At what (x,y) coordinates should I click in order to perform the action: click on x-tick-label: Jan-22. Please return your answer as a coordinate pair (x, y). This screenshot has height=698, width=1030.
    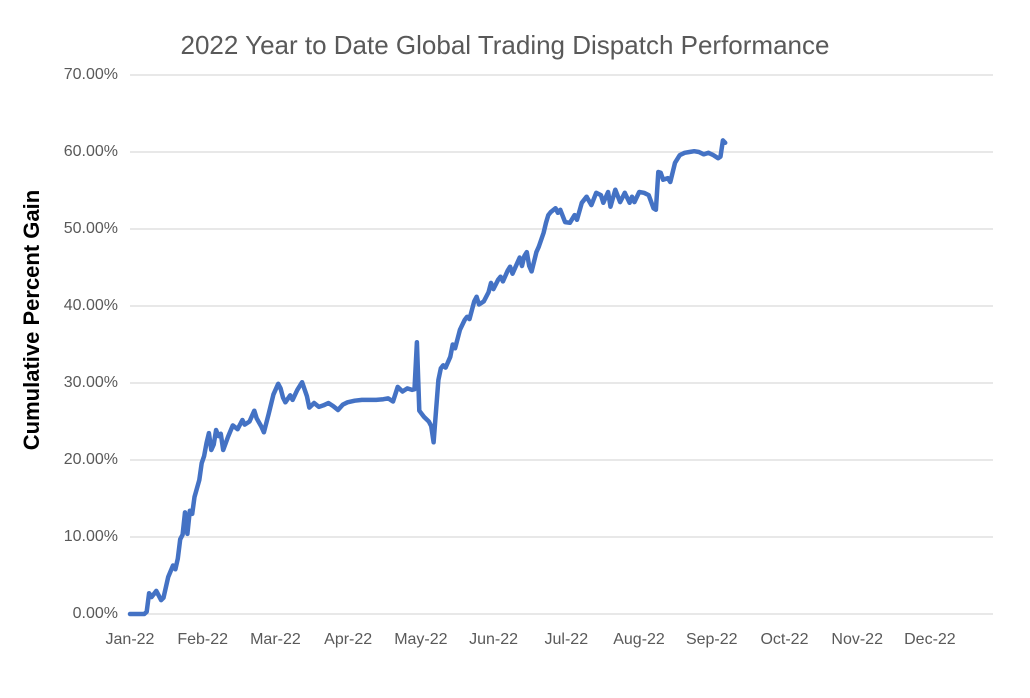
    Looking at the image, I should click on (130, 639).